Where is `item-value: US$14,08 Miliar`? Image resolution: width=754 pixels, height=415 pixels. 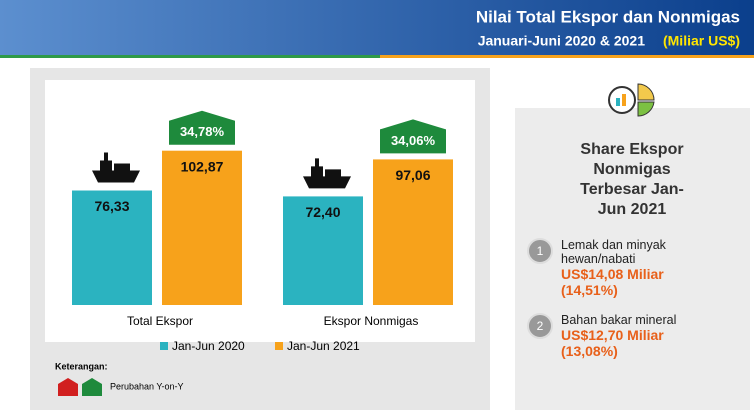
item-value: US$14,08 Miliar is located at coordinates (612, 274).